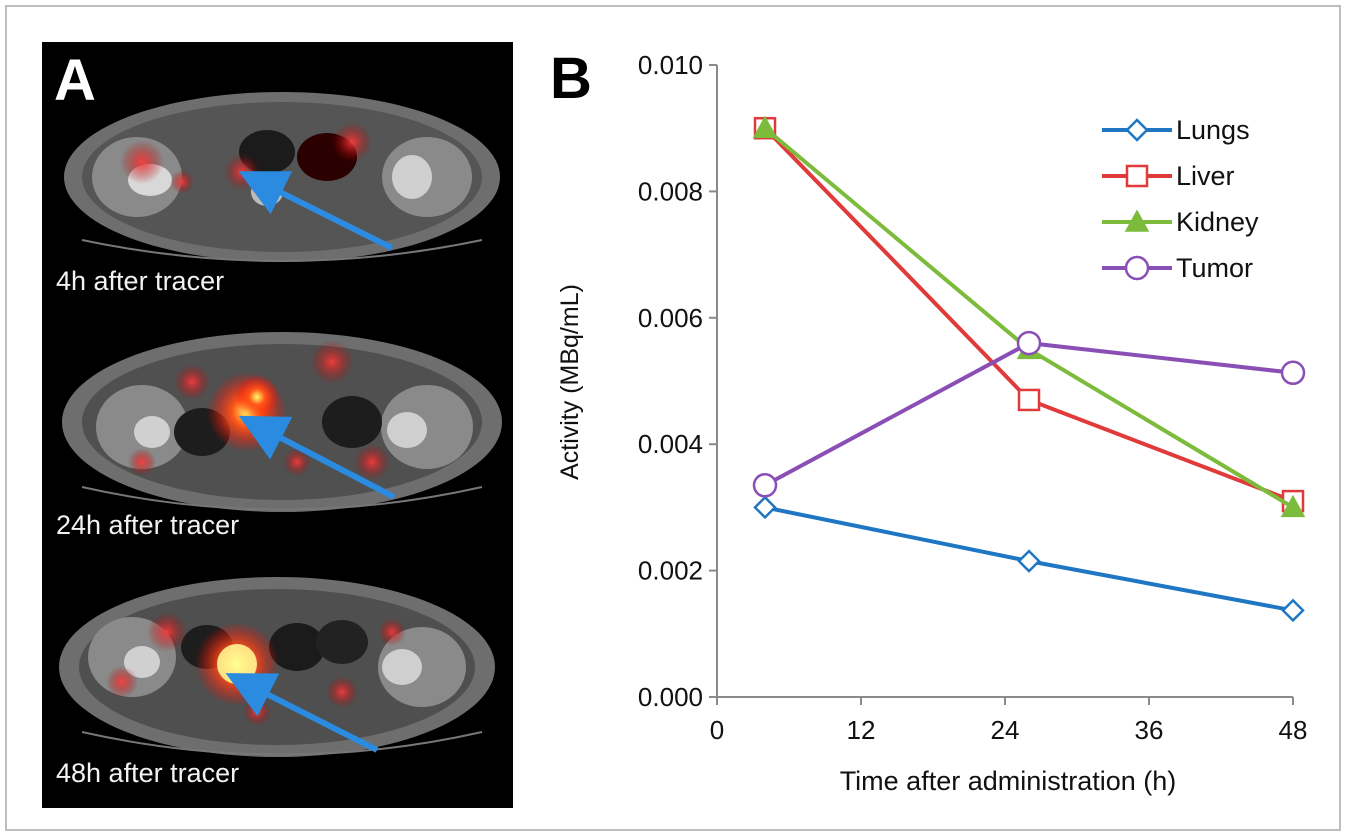  I want to click on legend-marker-liver, so click(1137, 176).